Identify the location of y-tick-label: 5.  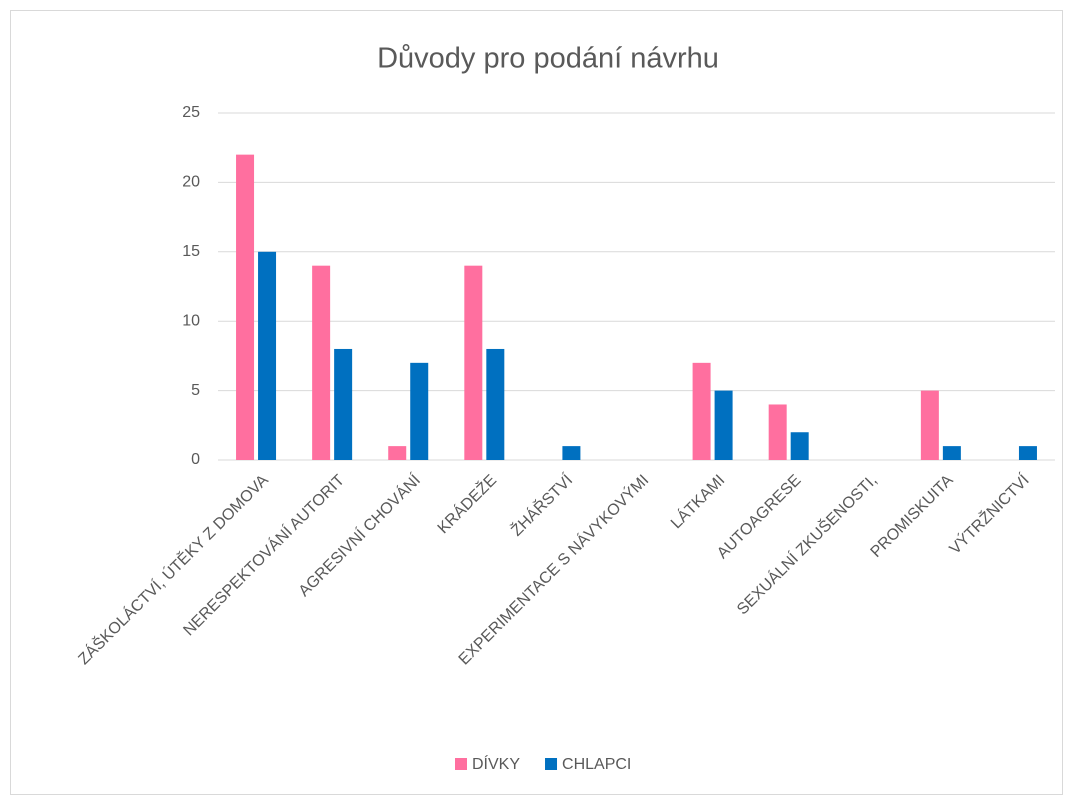
(195, 390).